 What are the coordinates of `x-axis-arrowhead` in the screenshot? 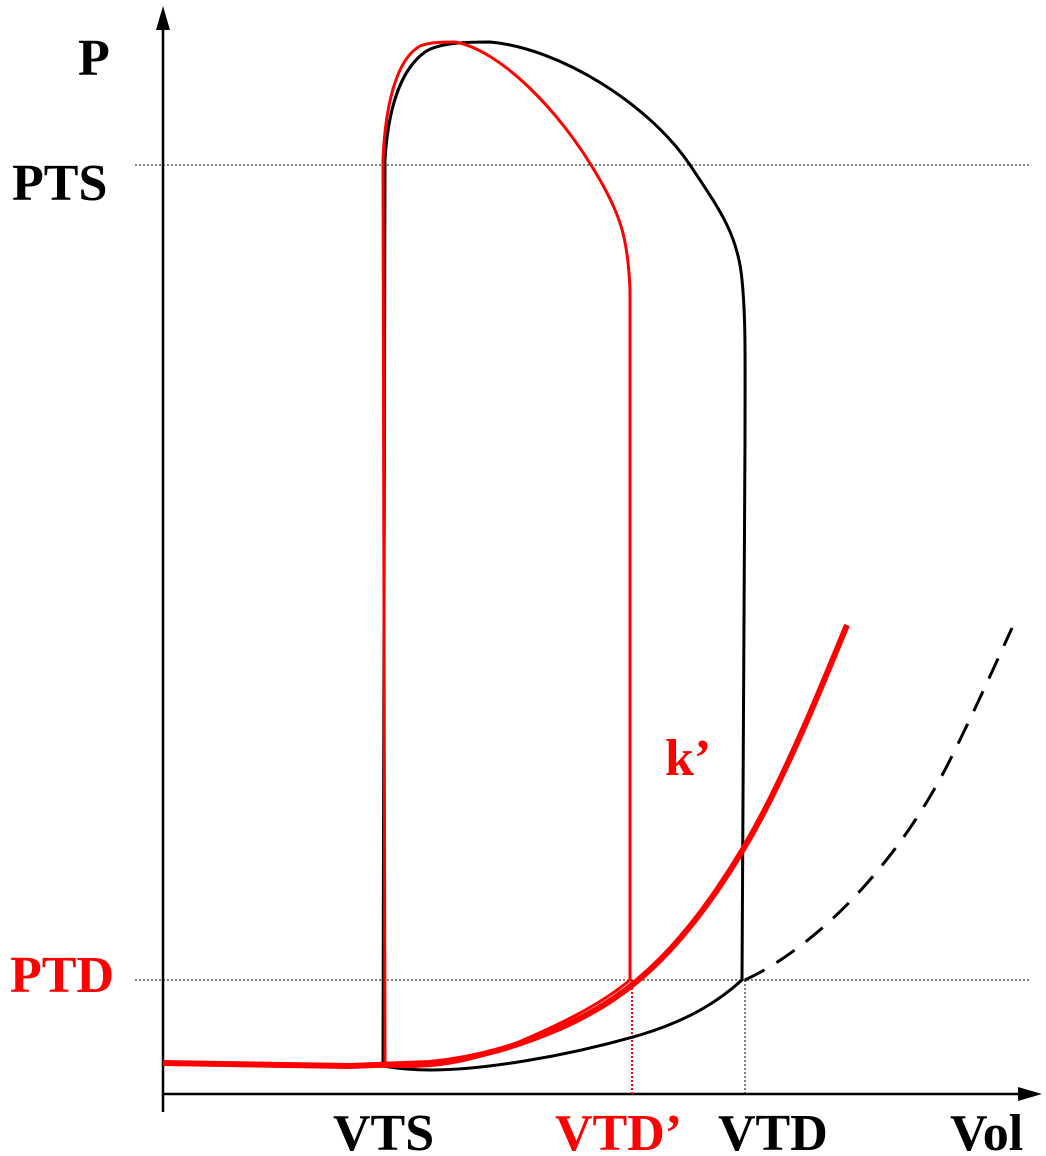 It's located at (1030, 1094).